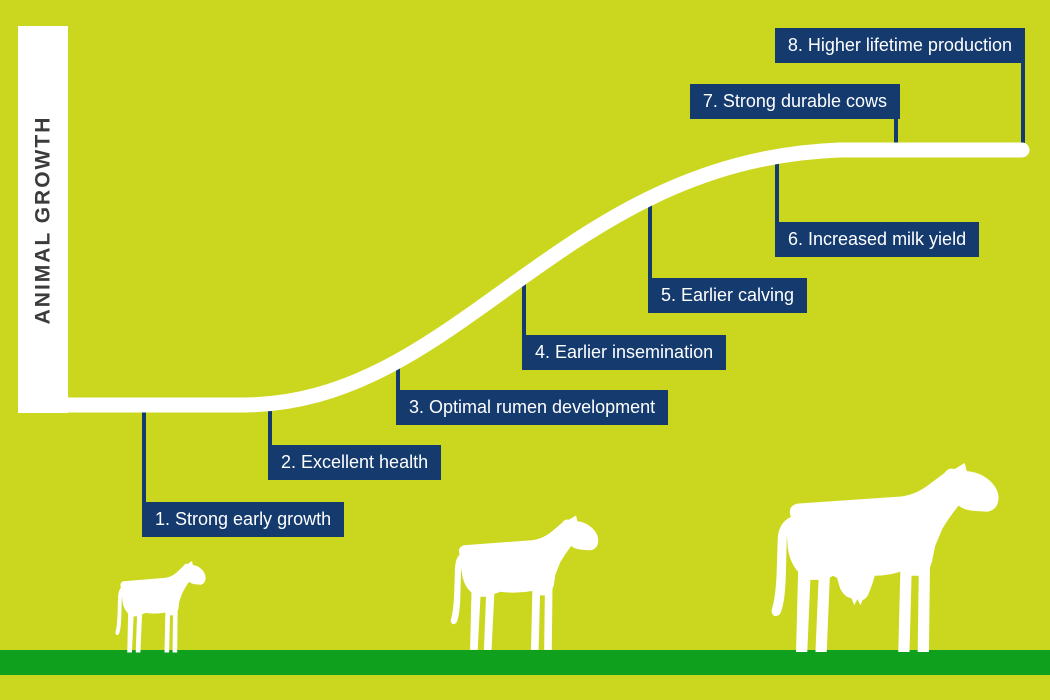 The image size is (1050, 700). I want to click on y-axis-label: ANIMAL GROWTH, so click(43, 219).